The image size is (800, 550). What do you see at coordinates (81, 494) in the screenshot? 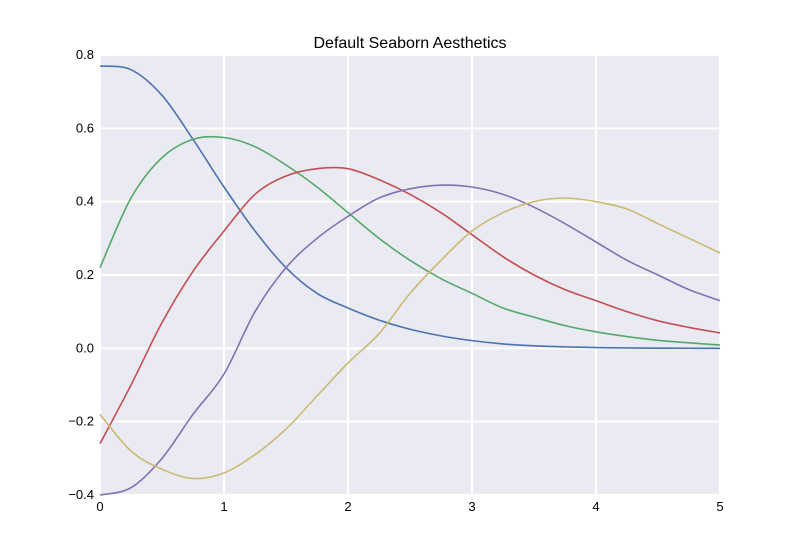
I see `y-tick-label: −0.4` at bounding box center [81, 494].